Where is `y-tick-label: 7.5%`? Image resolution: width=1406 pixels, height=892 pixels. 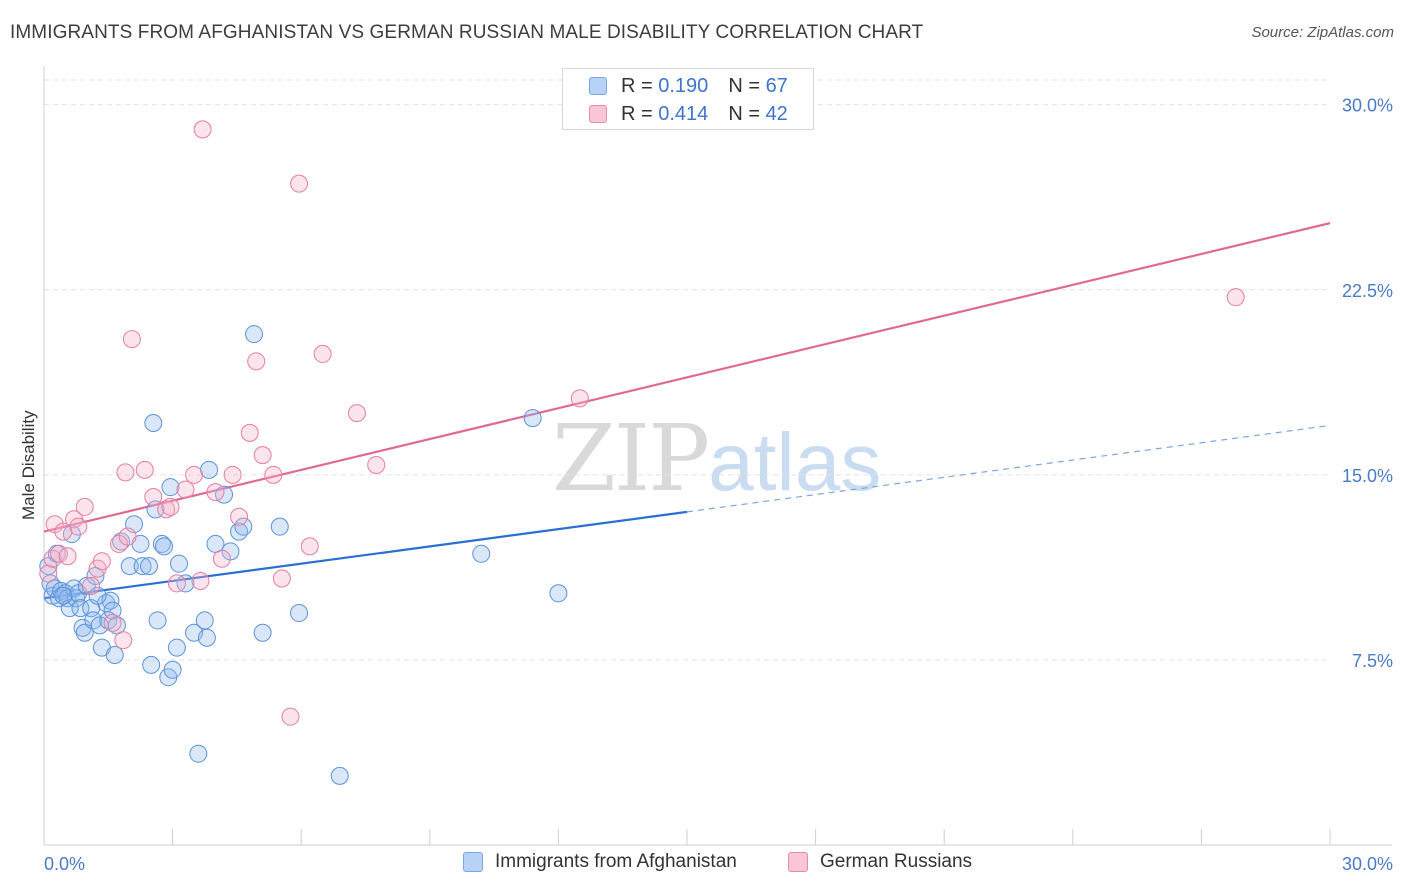 y-tick-label: 7.5% is located at coordinates (1372, 661).